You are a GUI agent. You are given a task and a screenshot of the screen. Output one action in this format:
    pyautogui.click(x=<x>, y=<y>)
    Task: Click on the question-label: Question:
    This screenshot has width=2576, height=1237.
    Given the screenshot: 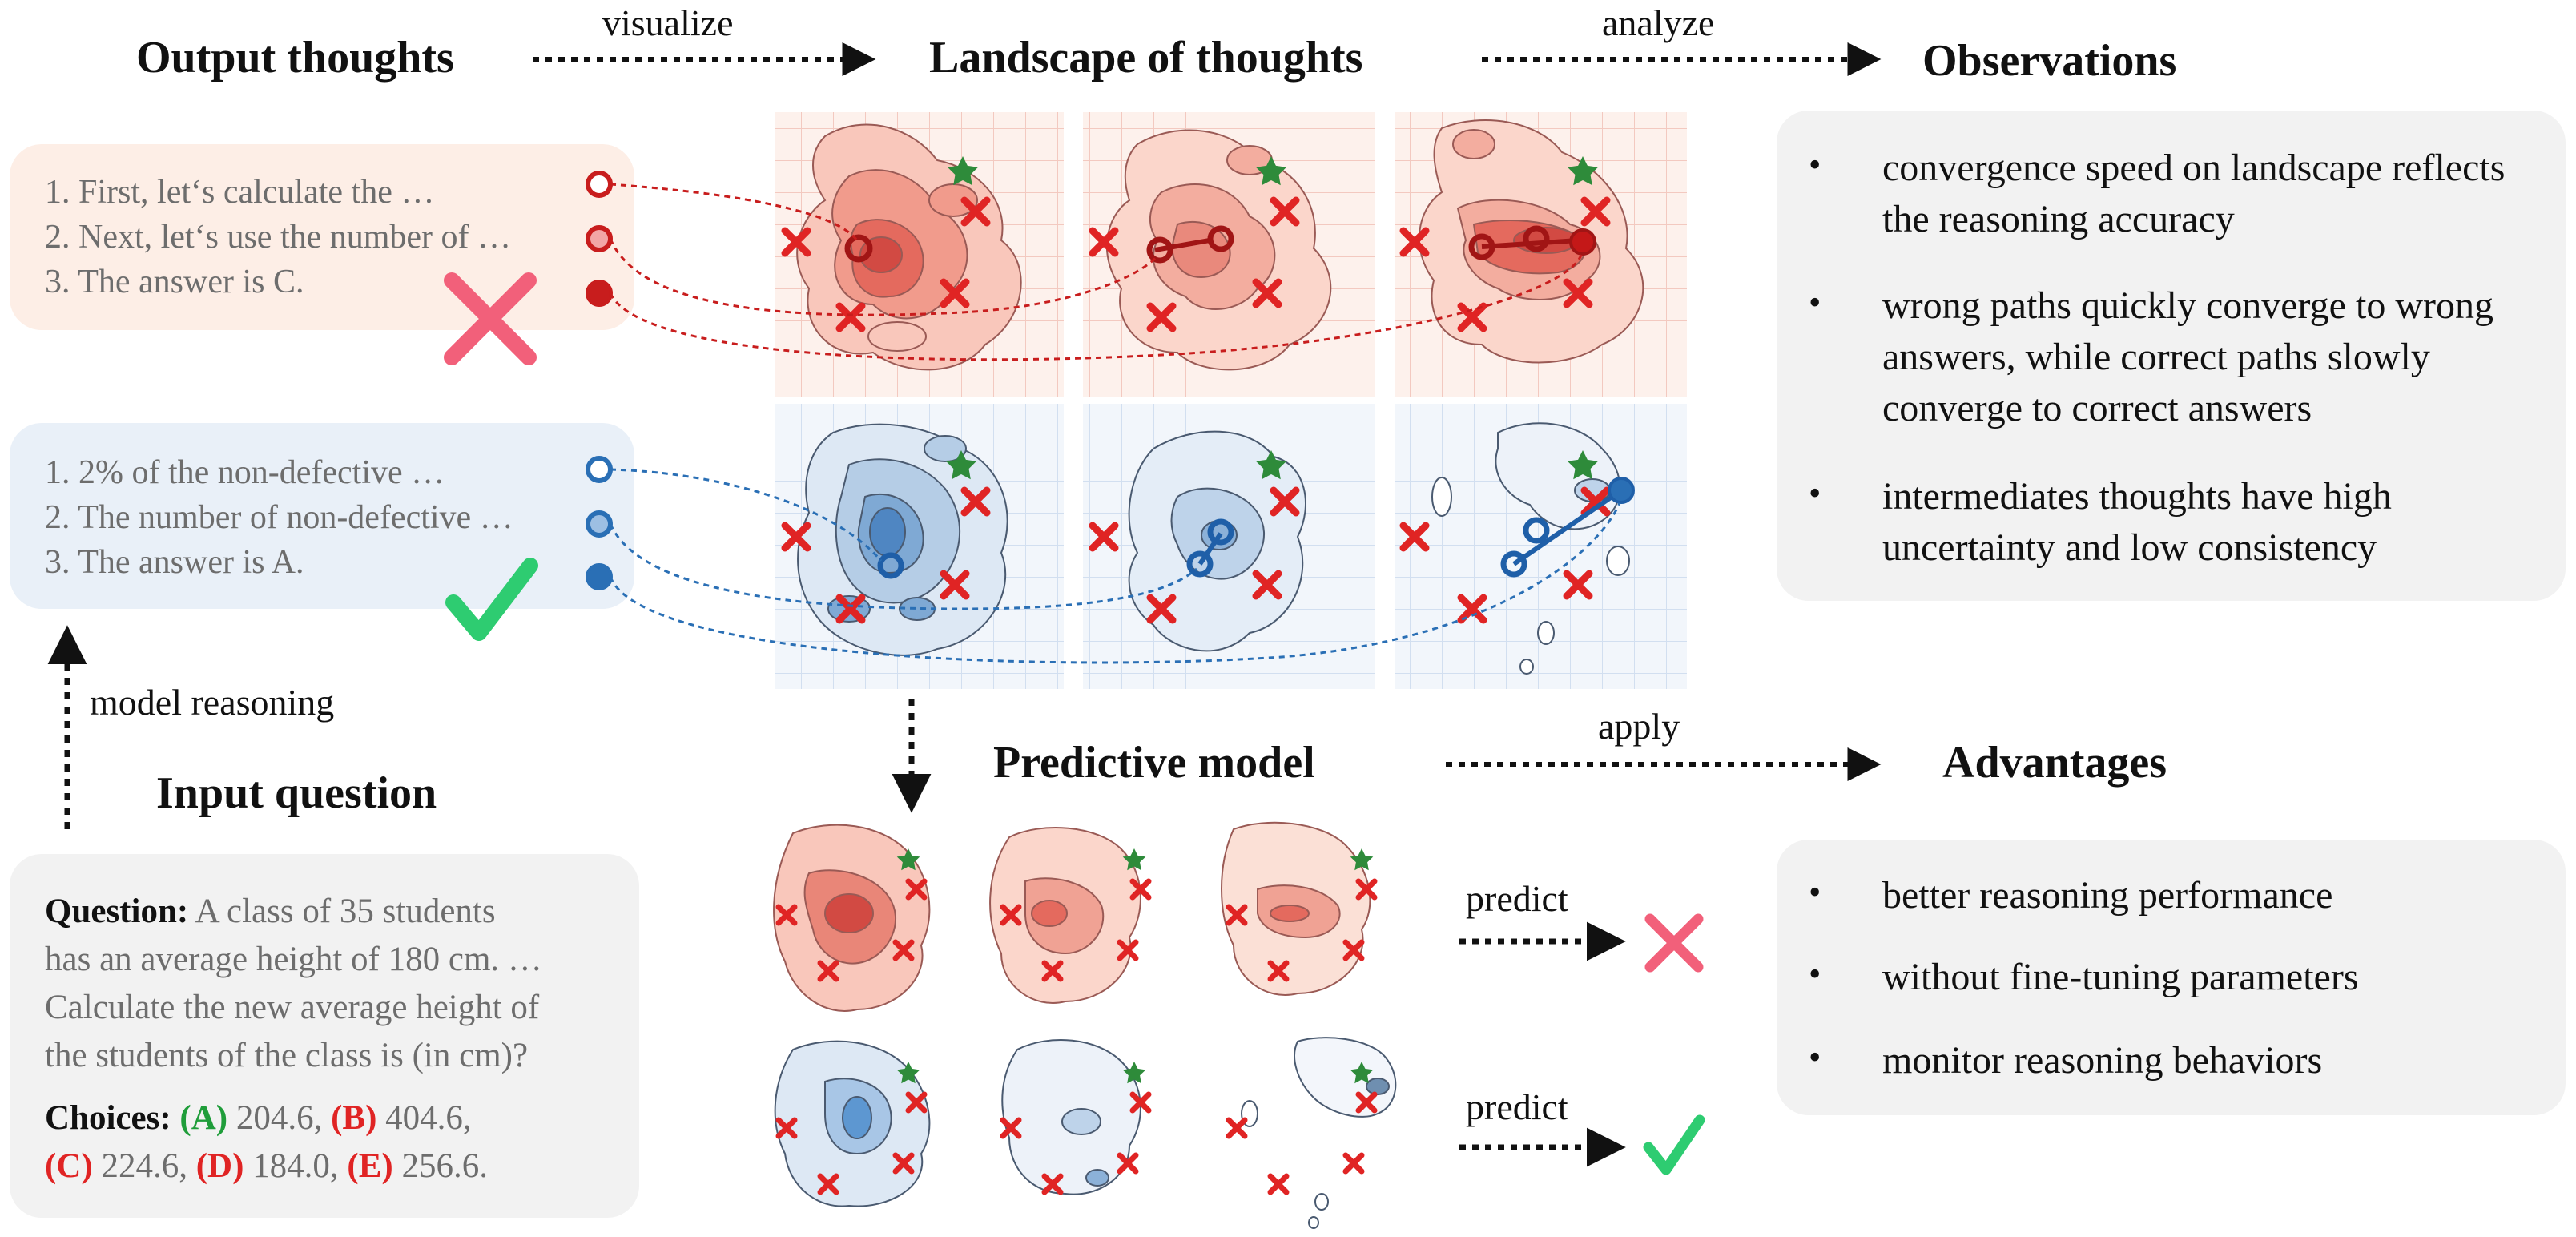 What is the action you would take?
    pyautogui.click(x=117, y=911)
    